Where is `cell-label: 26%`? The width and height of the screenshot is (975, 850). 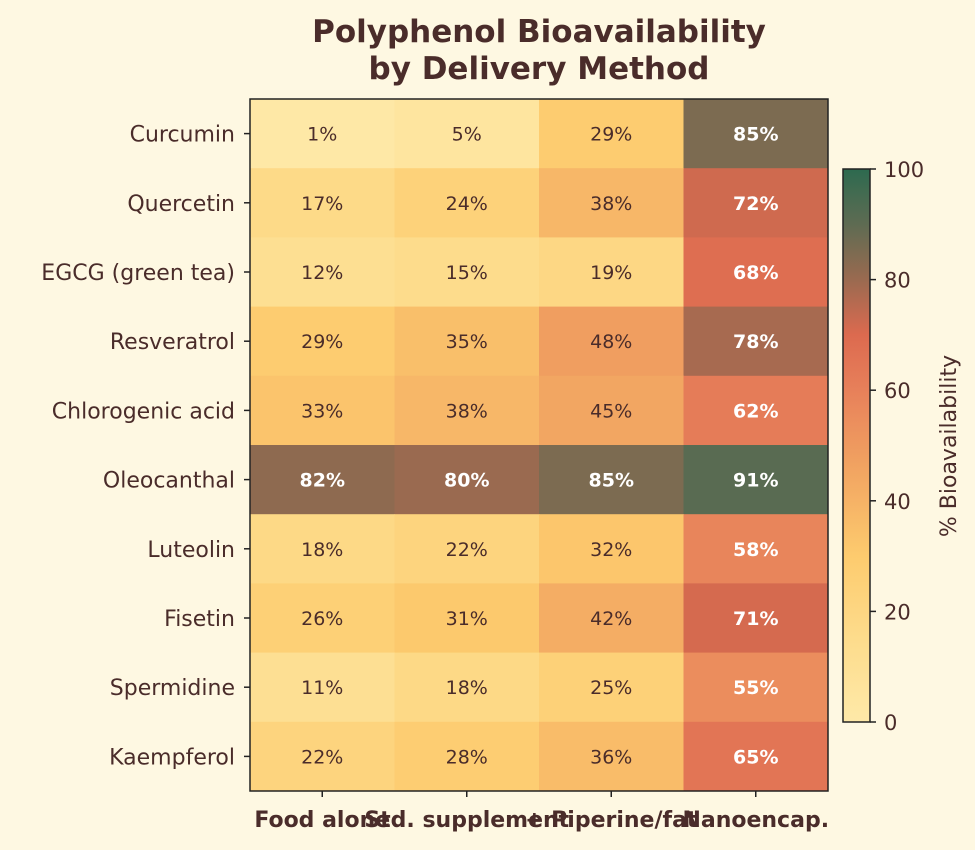
cell-label: 26% is located at coordinates (322, 619).